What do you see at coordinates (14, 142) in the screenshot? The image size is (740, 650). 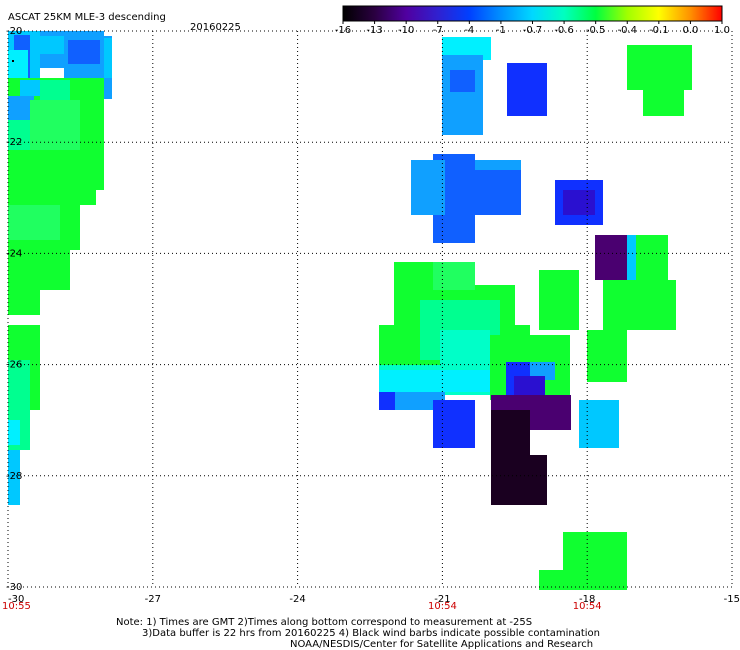 I see `lat-label: -22` at bounding box center [14, 142].